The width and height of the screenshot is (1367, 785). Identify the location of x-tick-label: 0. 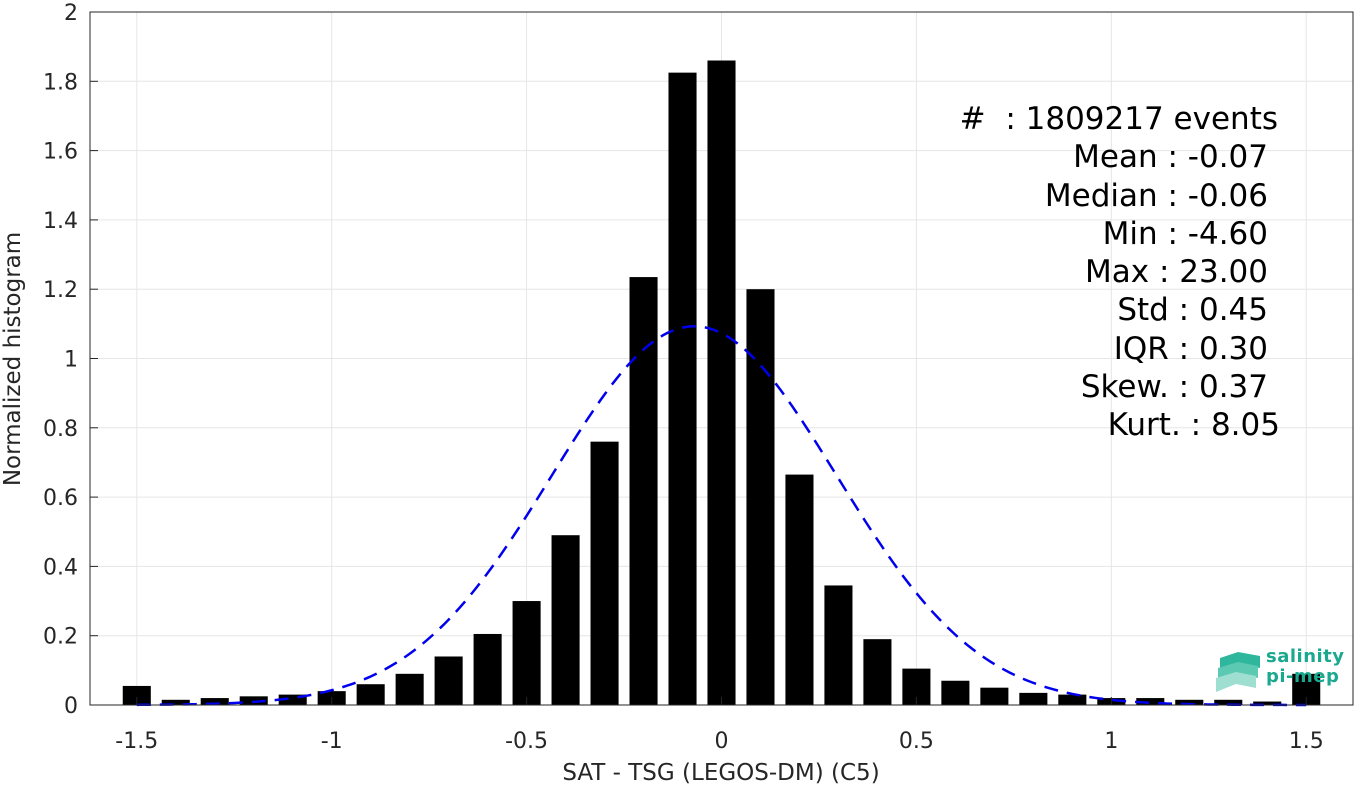
(722, 741).